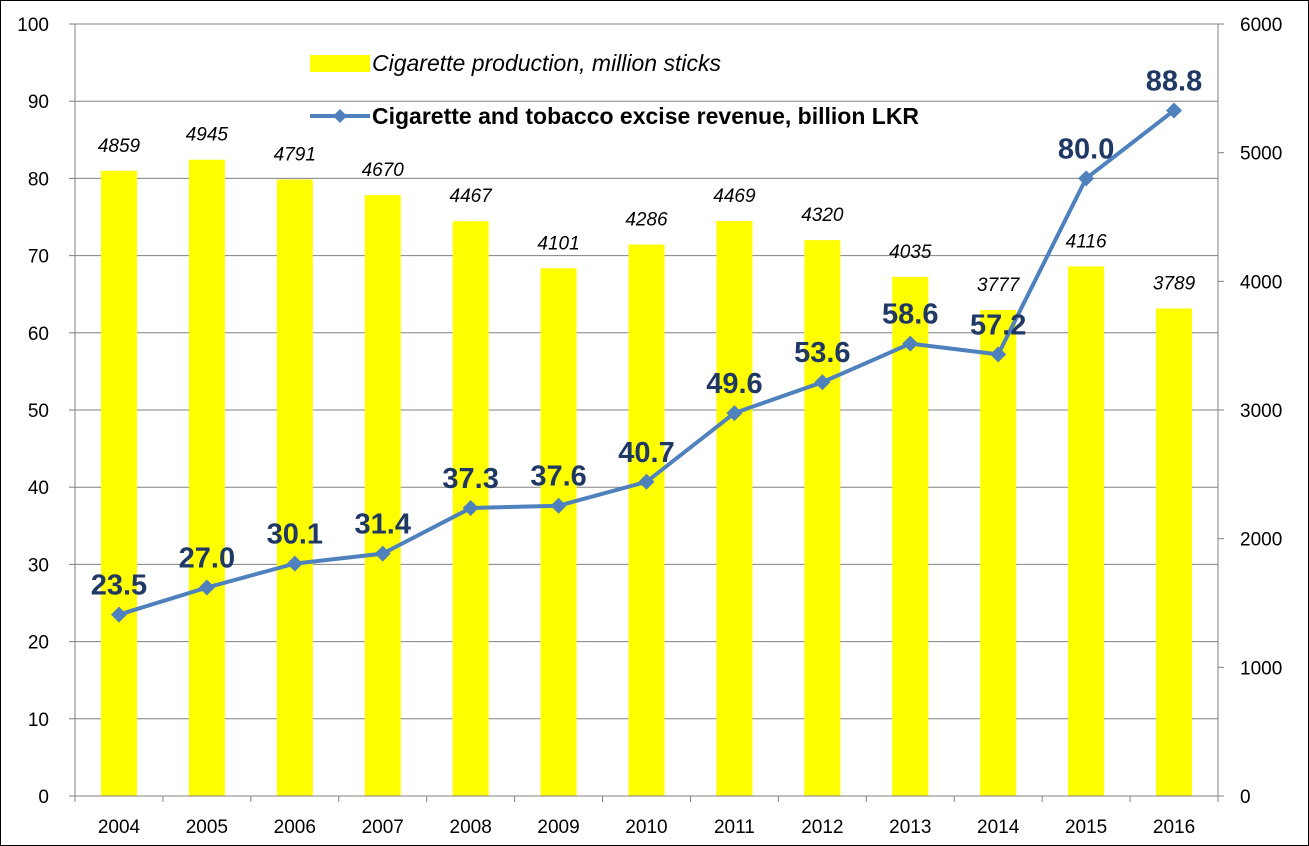  I want to click on x-axis-tick-label: 2015, so click(1086, 827).